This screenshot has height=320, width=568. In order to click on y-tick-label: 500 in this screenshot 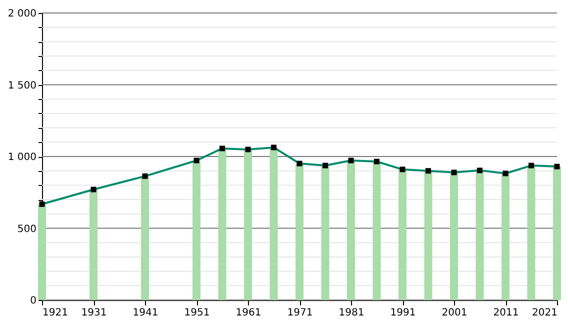, I will do `click(26, 229)`.